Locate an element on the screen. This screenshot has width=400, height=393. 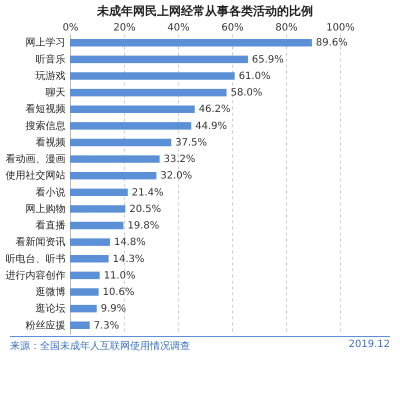
y-tick-label: 听电台、听书 is located at coordinates (36, 258).